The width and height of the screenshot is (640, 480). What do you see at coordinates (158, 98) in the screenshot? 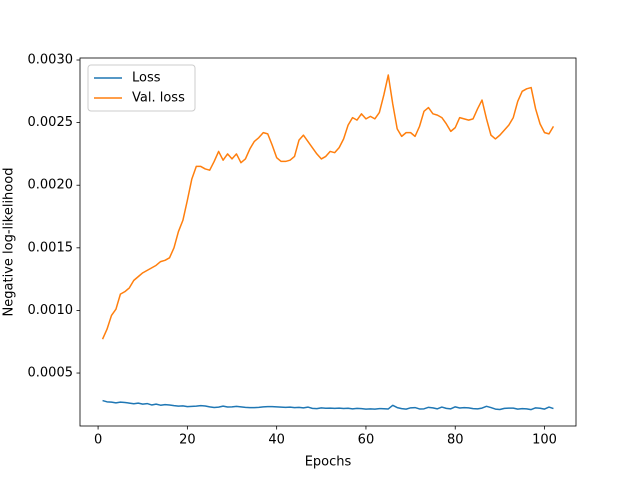
I see `legend-label: Val. loss` at bounding box center [158, 98].